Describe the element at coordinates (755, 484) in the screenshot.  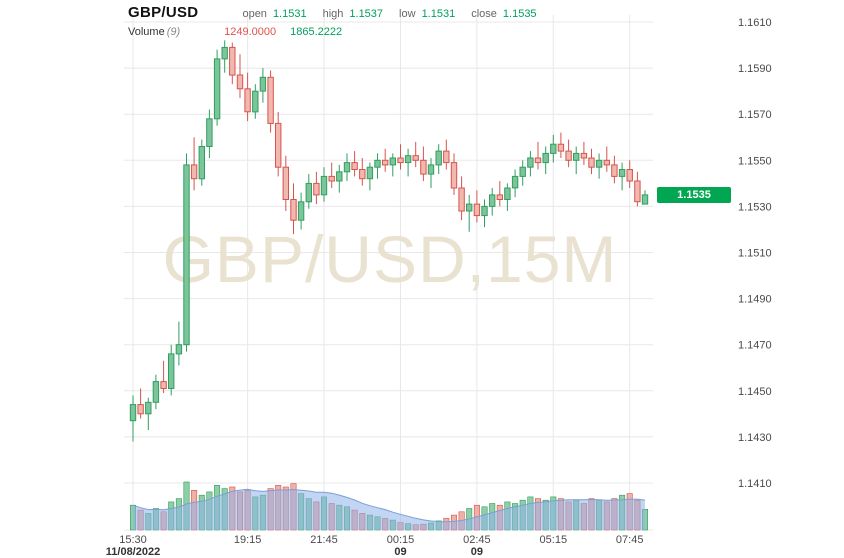
I see `svg-text: 1.1410` at that location.